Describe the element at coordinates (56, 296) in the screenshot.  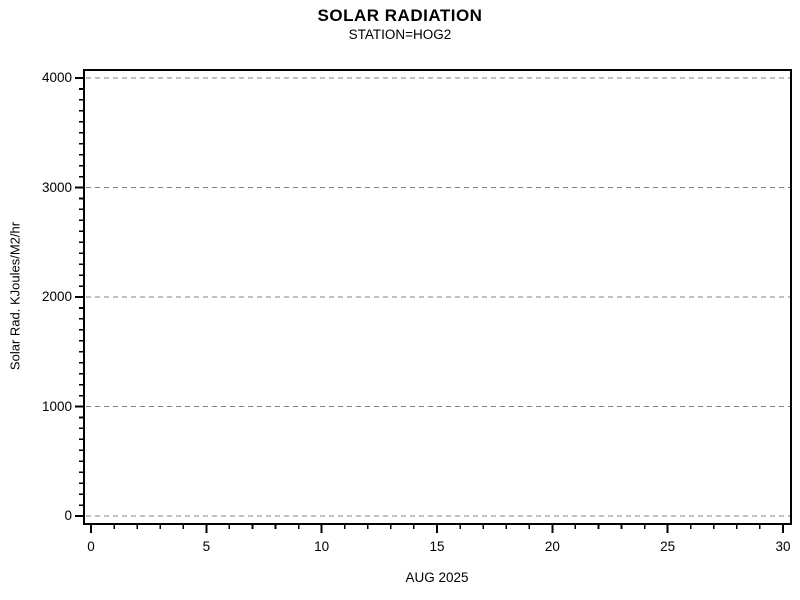
I see `y-tick-label: 2000` at that location.